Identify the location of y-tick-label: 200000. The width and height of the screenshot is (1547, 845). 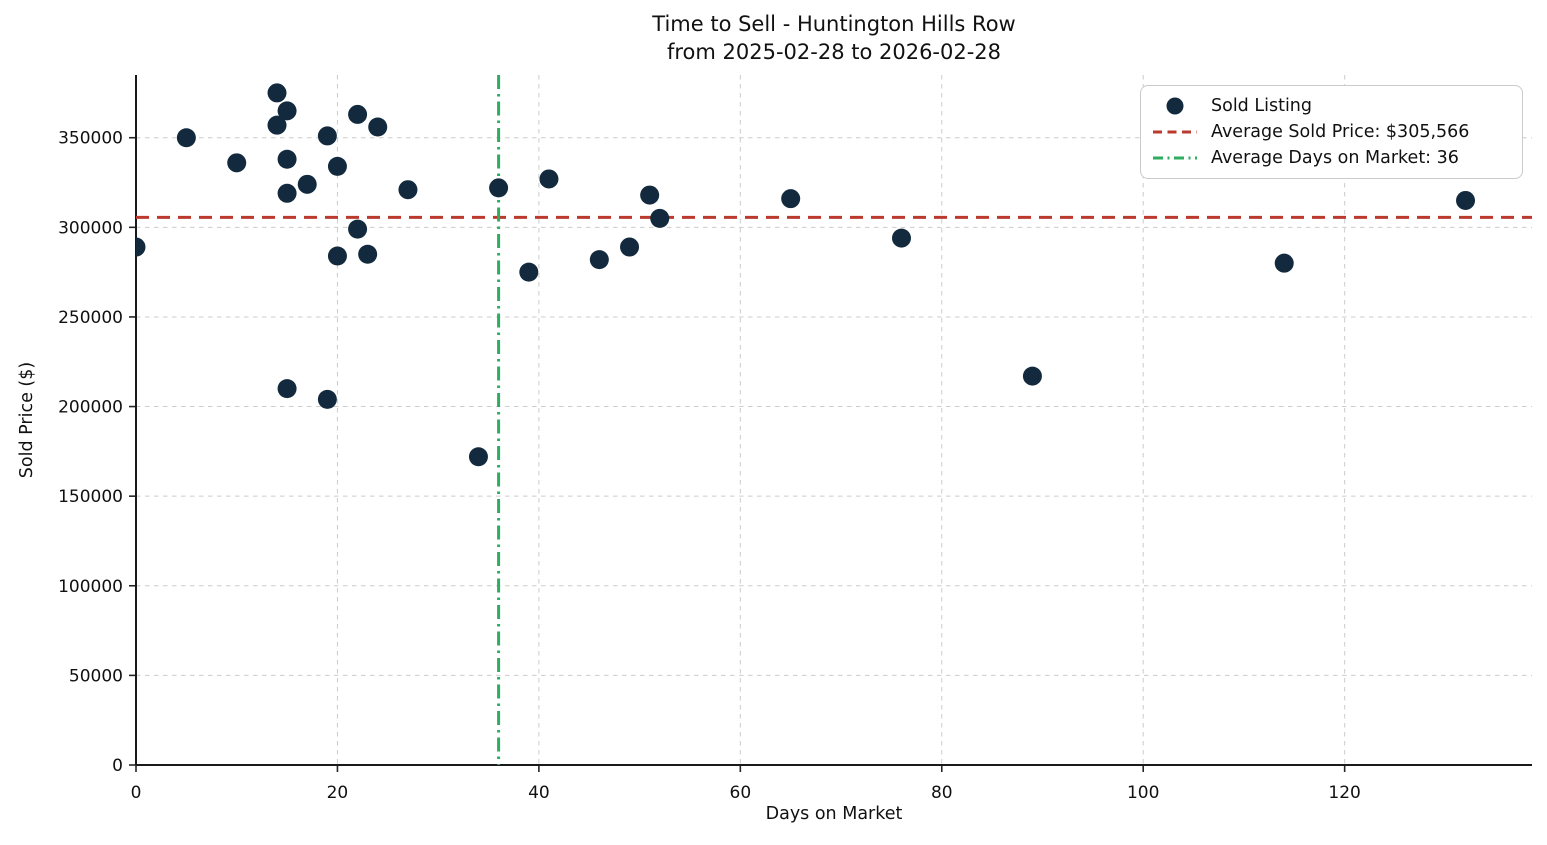
(90, 408).